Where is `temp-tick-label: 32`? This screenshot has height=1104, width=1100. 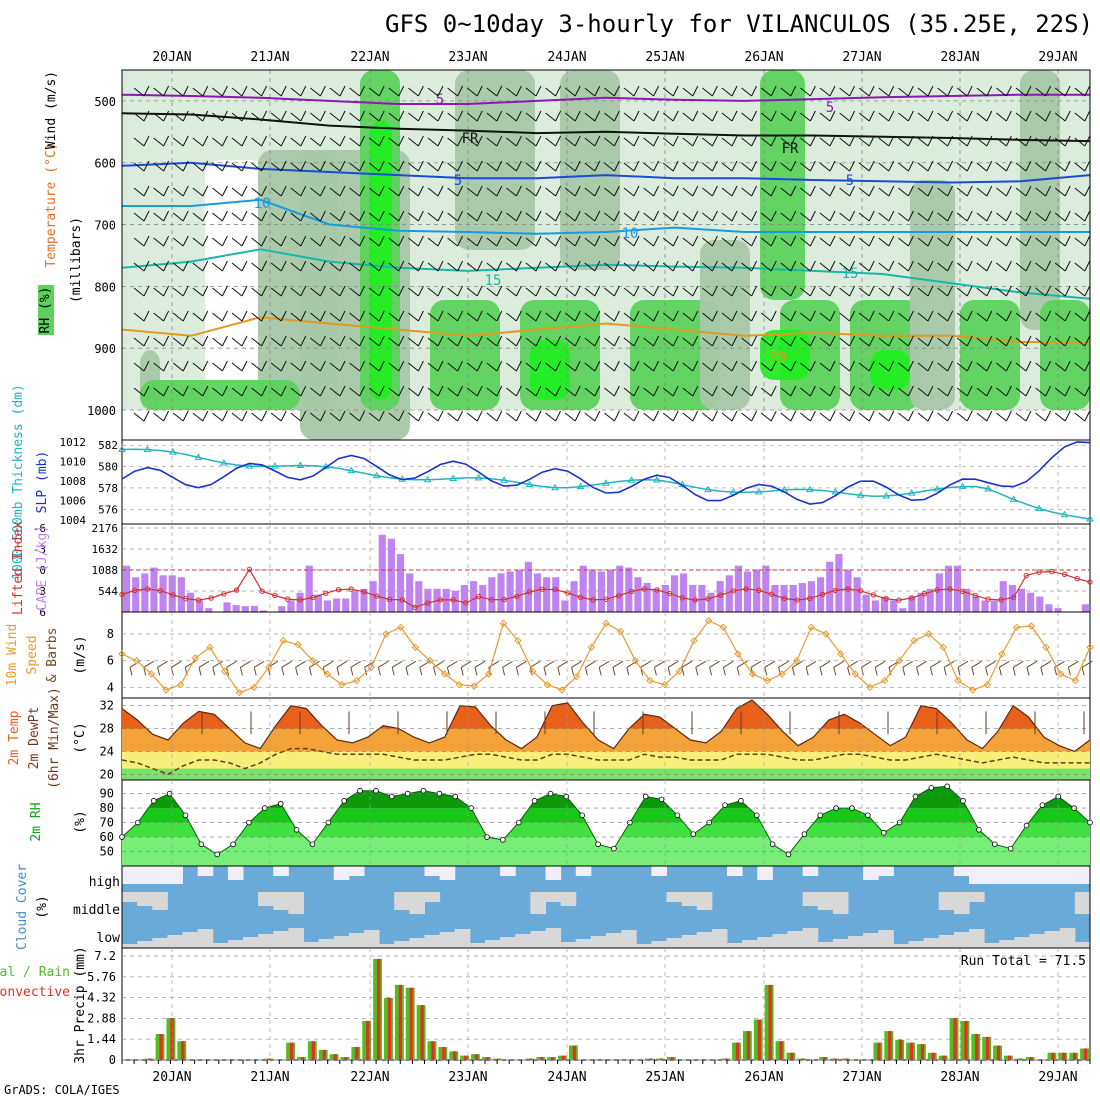
temp-tick-label: 32 is located at coordinates (107, 706).